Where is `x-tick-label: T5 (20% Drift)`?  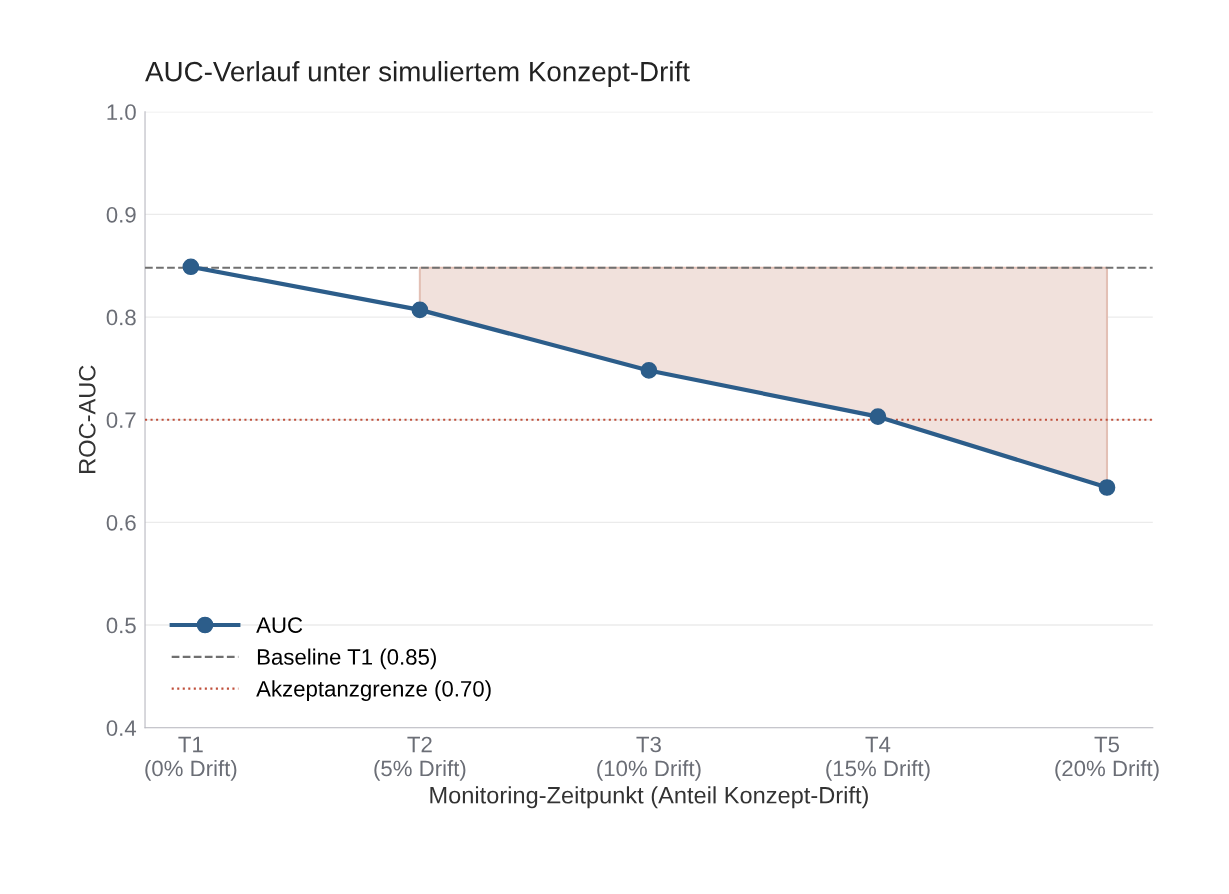
x-tick-label: T5 (20% Drift) is located at coordinates (1107, 758).